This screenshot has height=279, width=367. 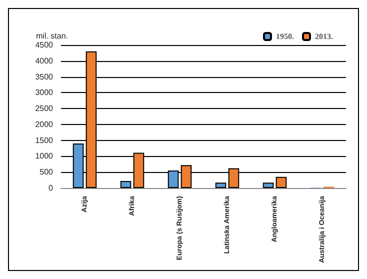 I want to click on y-axis-title: mil. stan., so click(x=52, y=36).